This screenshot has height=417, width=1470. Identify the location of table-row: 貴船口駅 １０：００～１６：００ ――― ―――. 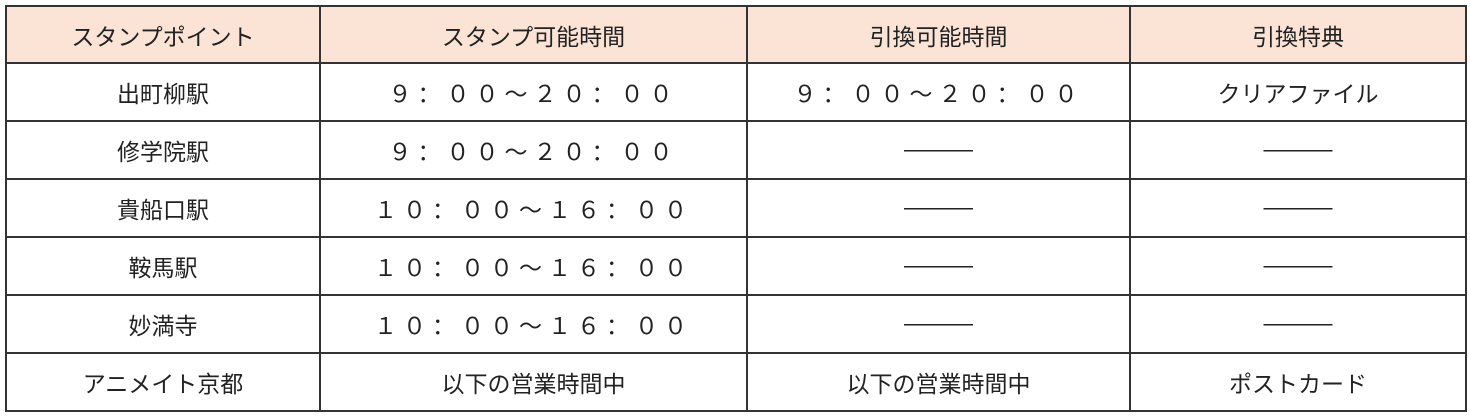
(736, 208).